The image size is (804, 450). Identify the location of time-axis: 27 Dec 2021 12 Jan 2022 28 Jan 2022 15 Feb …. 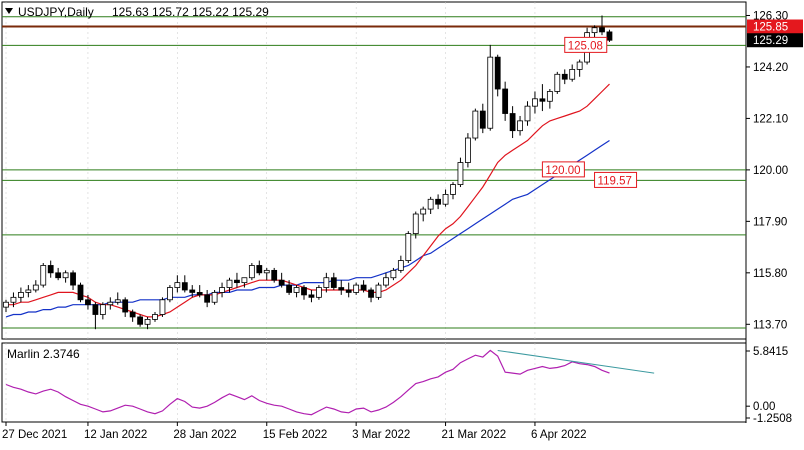
(294, 431).